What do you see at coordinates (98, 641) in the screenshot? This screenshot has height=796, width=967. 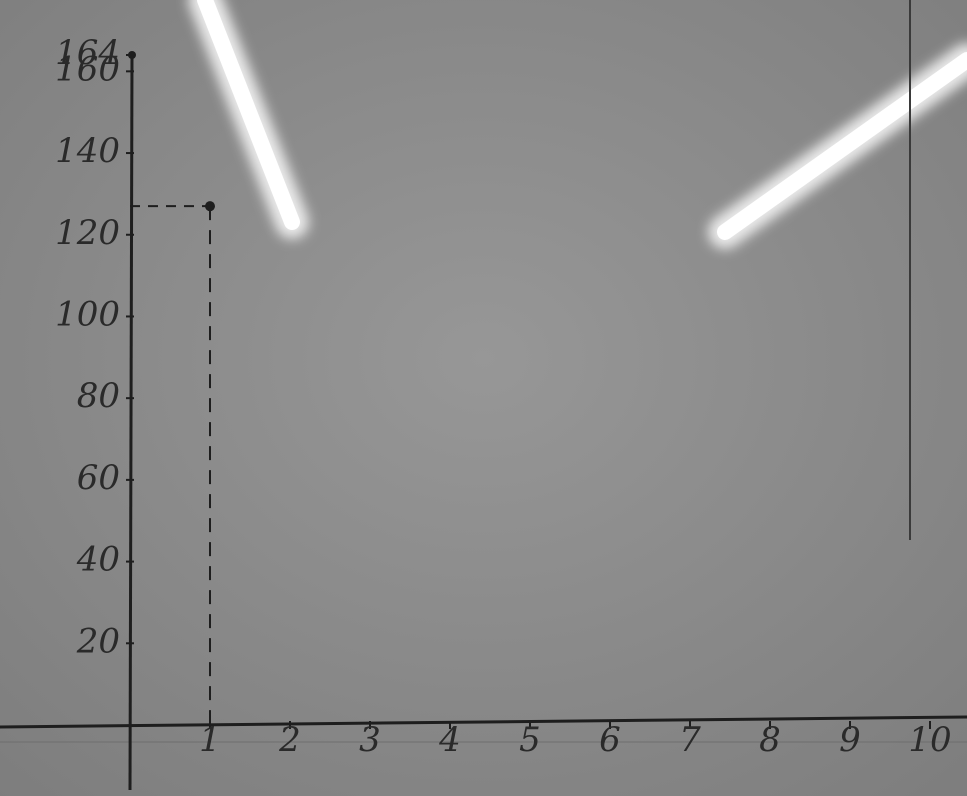 I see `y-tick-label: 20` at bounding box center [98, 641].